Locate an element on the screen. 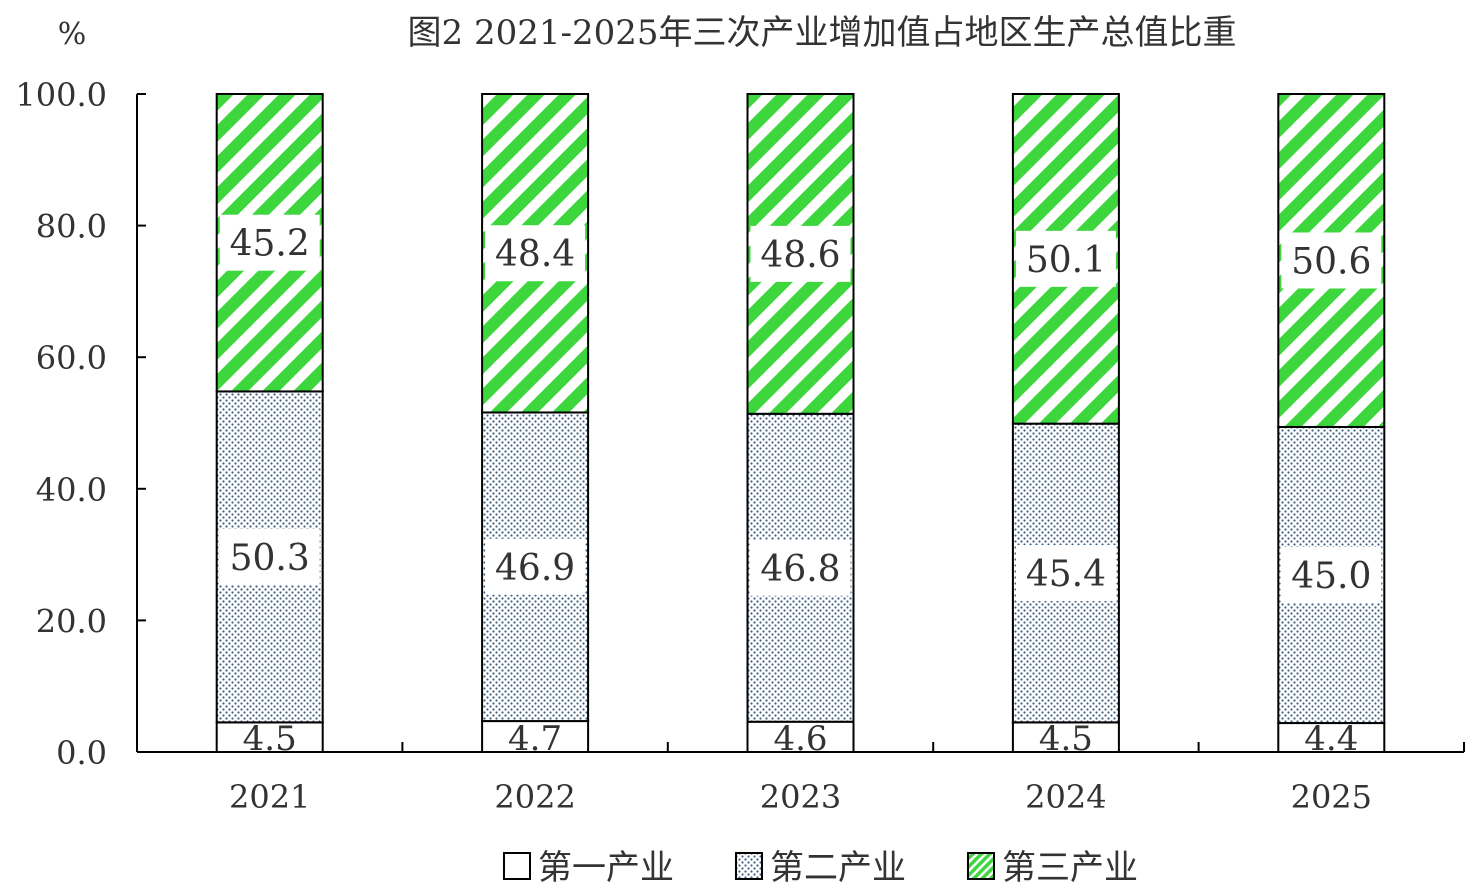 This screenshot has width=1467, height=896. data-label: 50.1 is located at coordinates (1066, 260).